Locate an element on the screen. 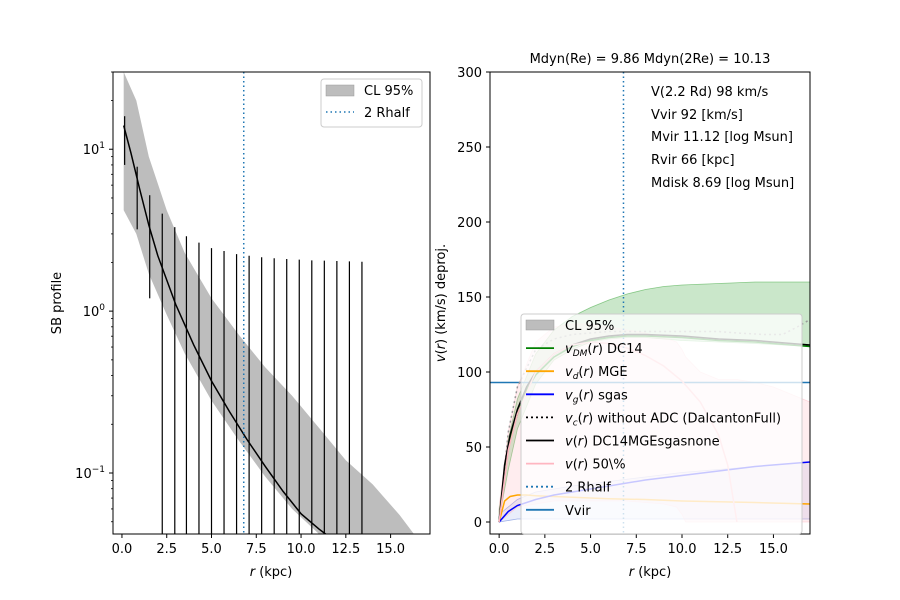 The image size is (900, 600). rc-x-tick-label: 10.0 is located at coordinates (682, 549).